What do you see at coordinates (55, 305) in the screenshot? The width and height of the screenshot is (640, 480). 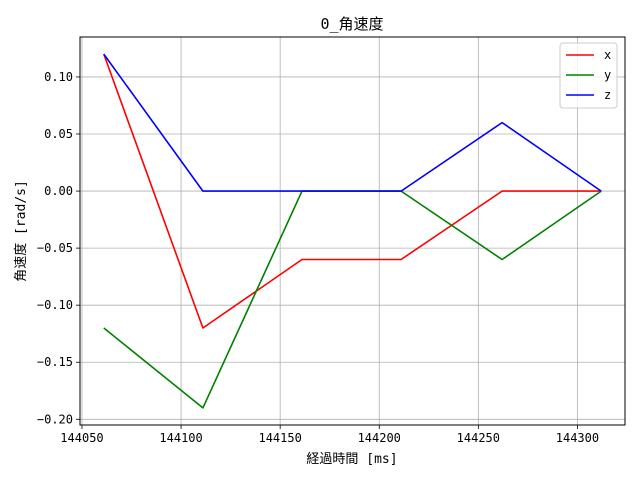 I see `y-tick-label: −0.10` at bounding box center [55, 305].